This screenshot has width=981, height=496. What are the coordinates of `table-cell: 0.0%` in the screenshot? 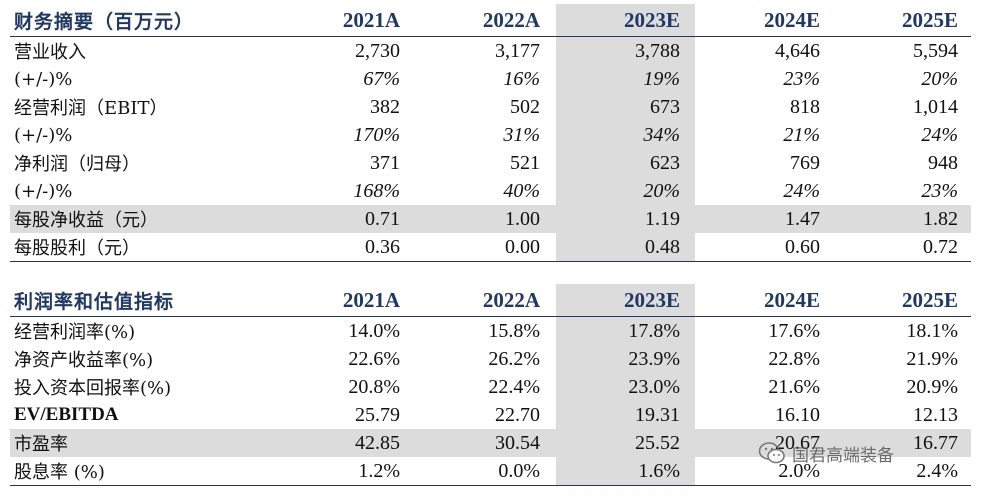 It's located at (519, 470).